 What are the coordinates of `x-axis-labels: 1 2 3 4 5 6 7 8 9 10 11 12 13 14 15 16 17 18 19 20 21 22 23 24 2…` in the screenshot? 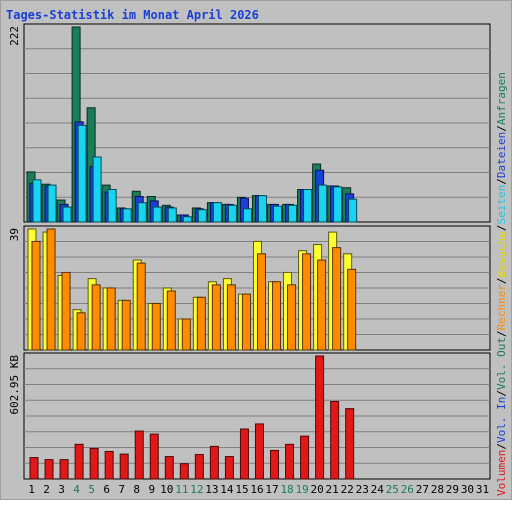 It's located at (258, 489).